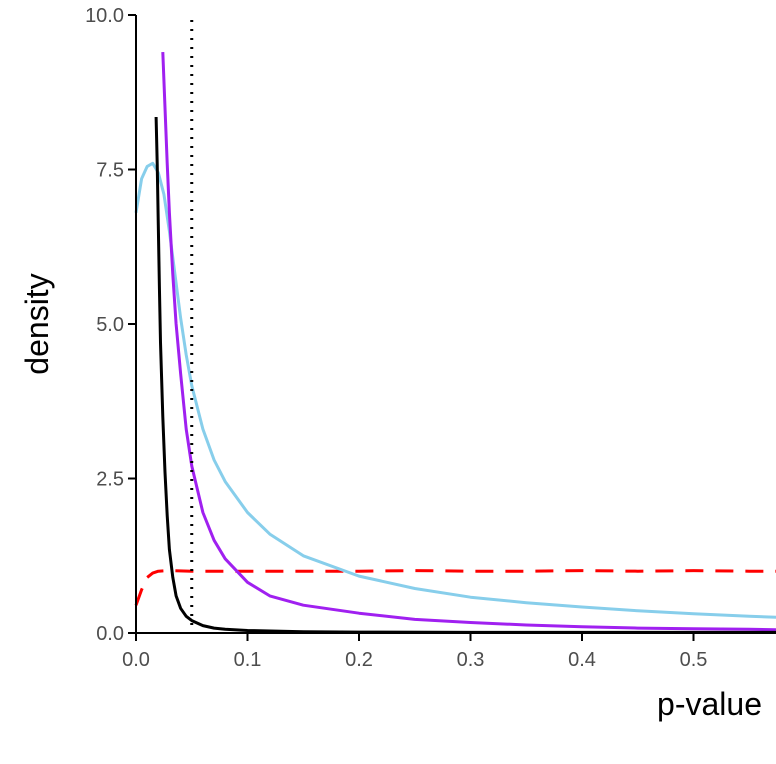  What do you see at coordinates (248, 660) in the screenshot?
I see `x-tick-label: 0.1` at bounding box center [248, 660].